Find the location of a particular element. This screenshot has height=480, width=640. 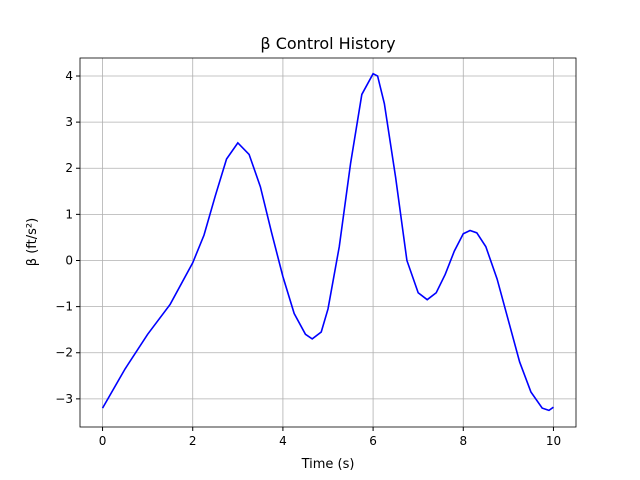

x-tick-label: 0 is located at coordinates (103, 441).